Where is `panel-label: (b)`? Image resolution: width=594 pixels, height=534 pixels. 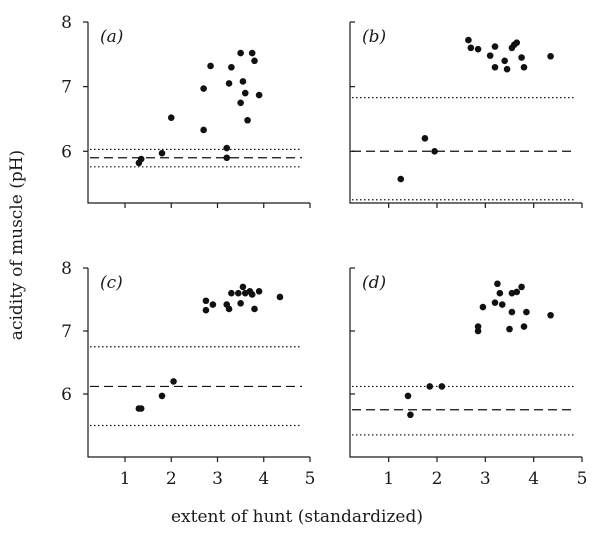 panel-label: (b) is located at coordinates (374, 37).